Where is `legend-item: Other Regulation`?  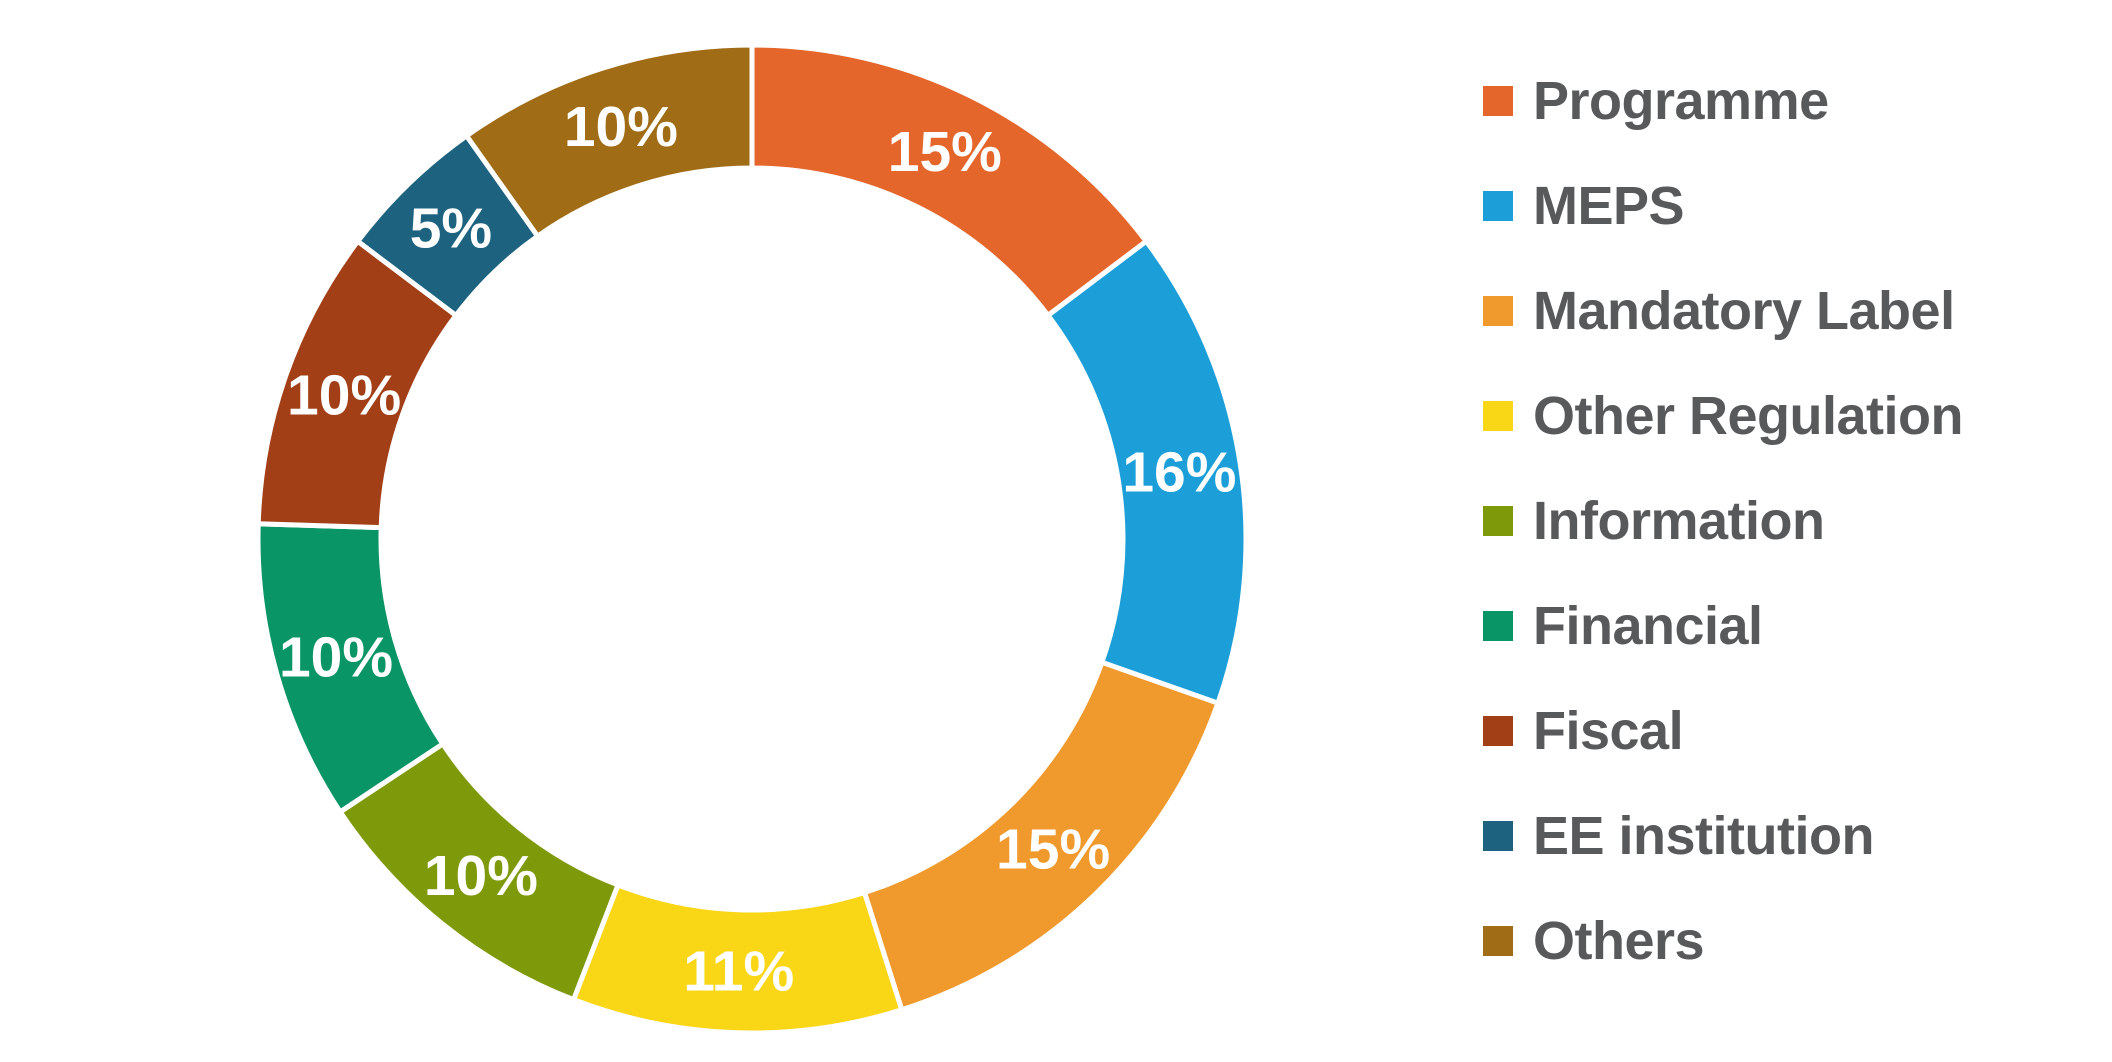
legend-item: Other Regulation is located at coordinates (1723, 416).